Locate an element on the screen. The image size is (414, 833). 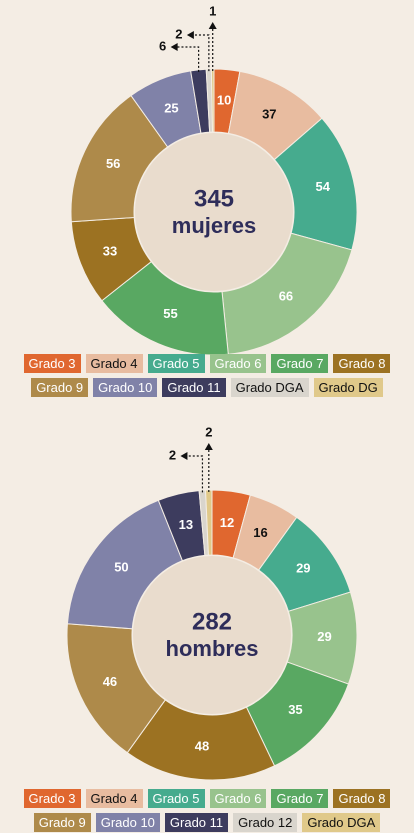
data-label: 48 is located at coordinates (202, 745).